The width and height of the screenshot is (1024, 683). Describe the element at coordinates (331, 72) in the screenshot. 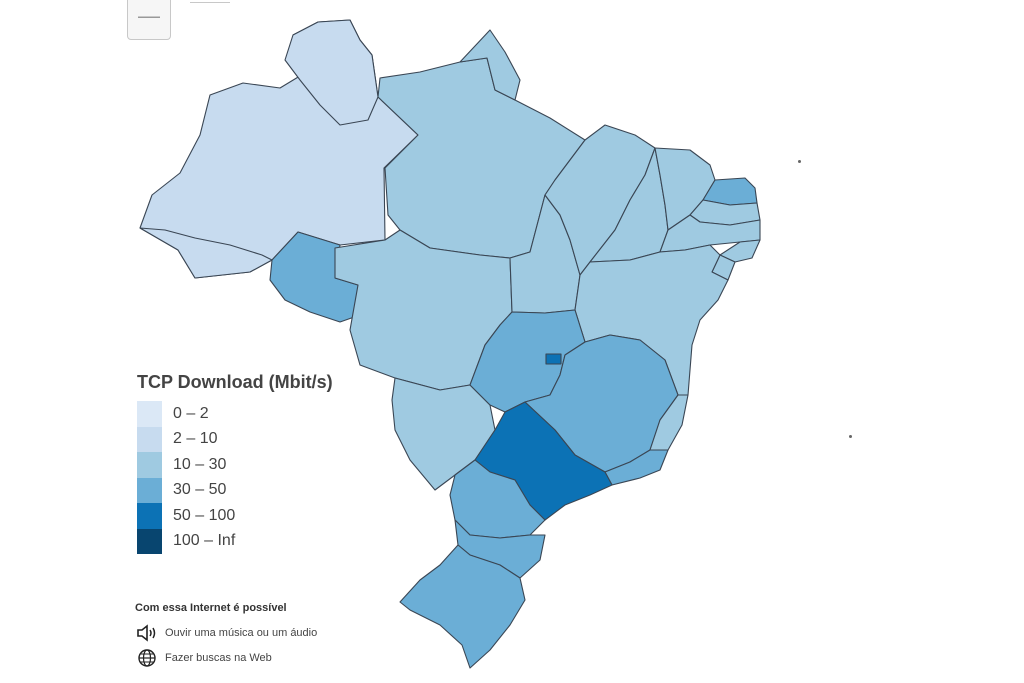

I see `region-rr` at that location.